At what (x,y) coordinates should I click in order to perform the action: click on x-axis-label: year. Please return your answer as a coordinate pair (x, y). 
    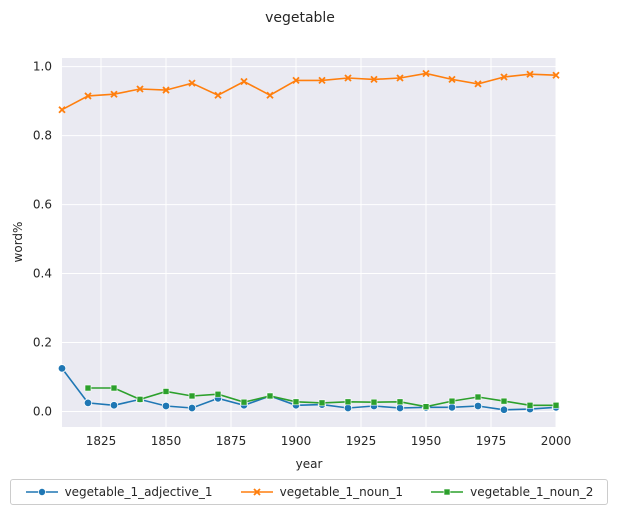
    Looking at the image, I should click on (309, 464).